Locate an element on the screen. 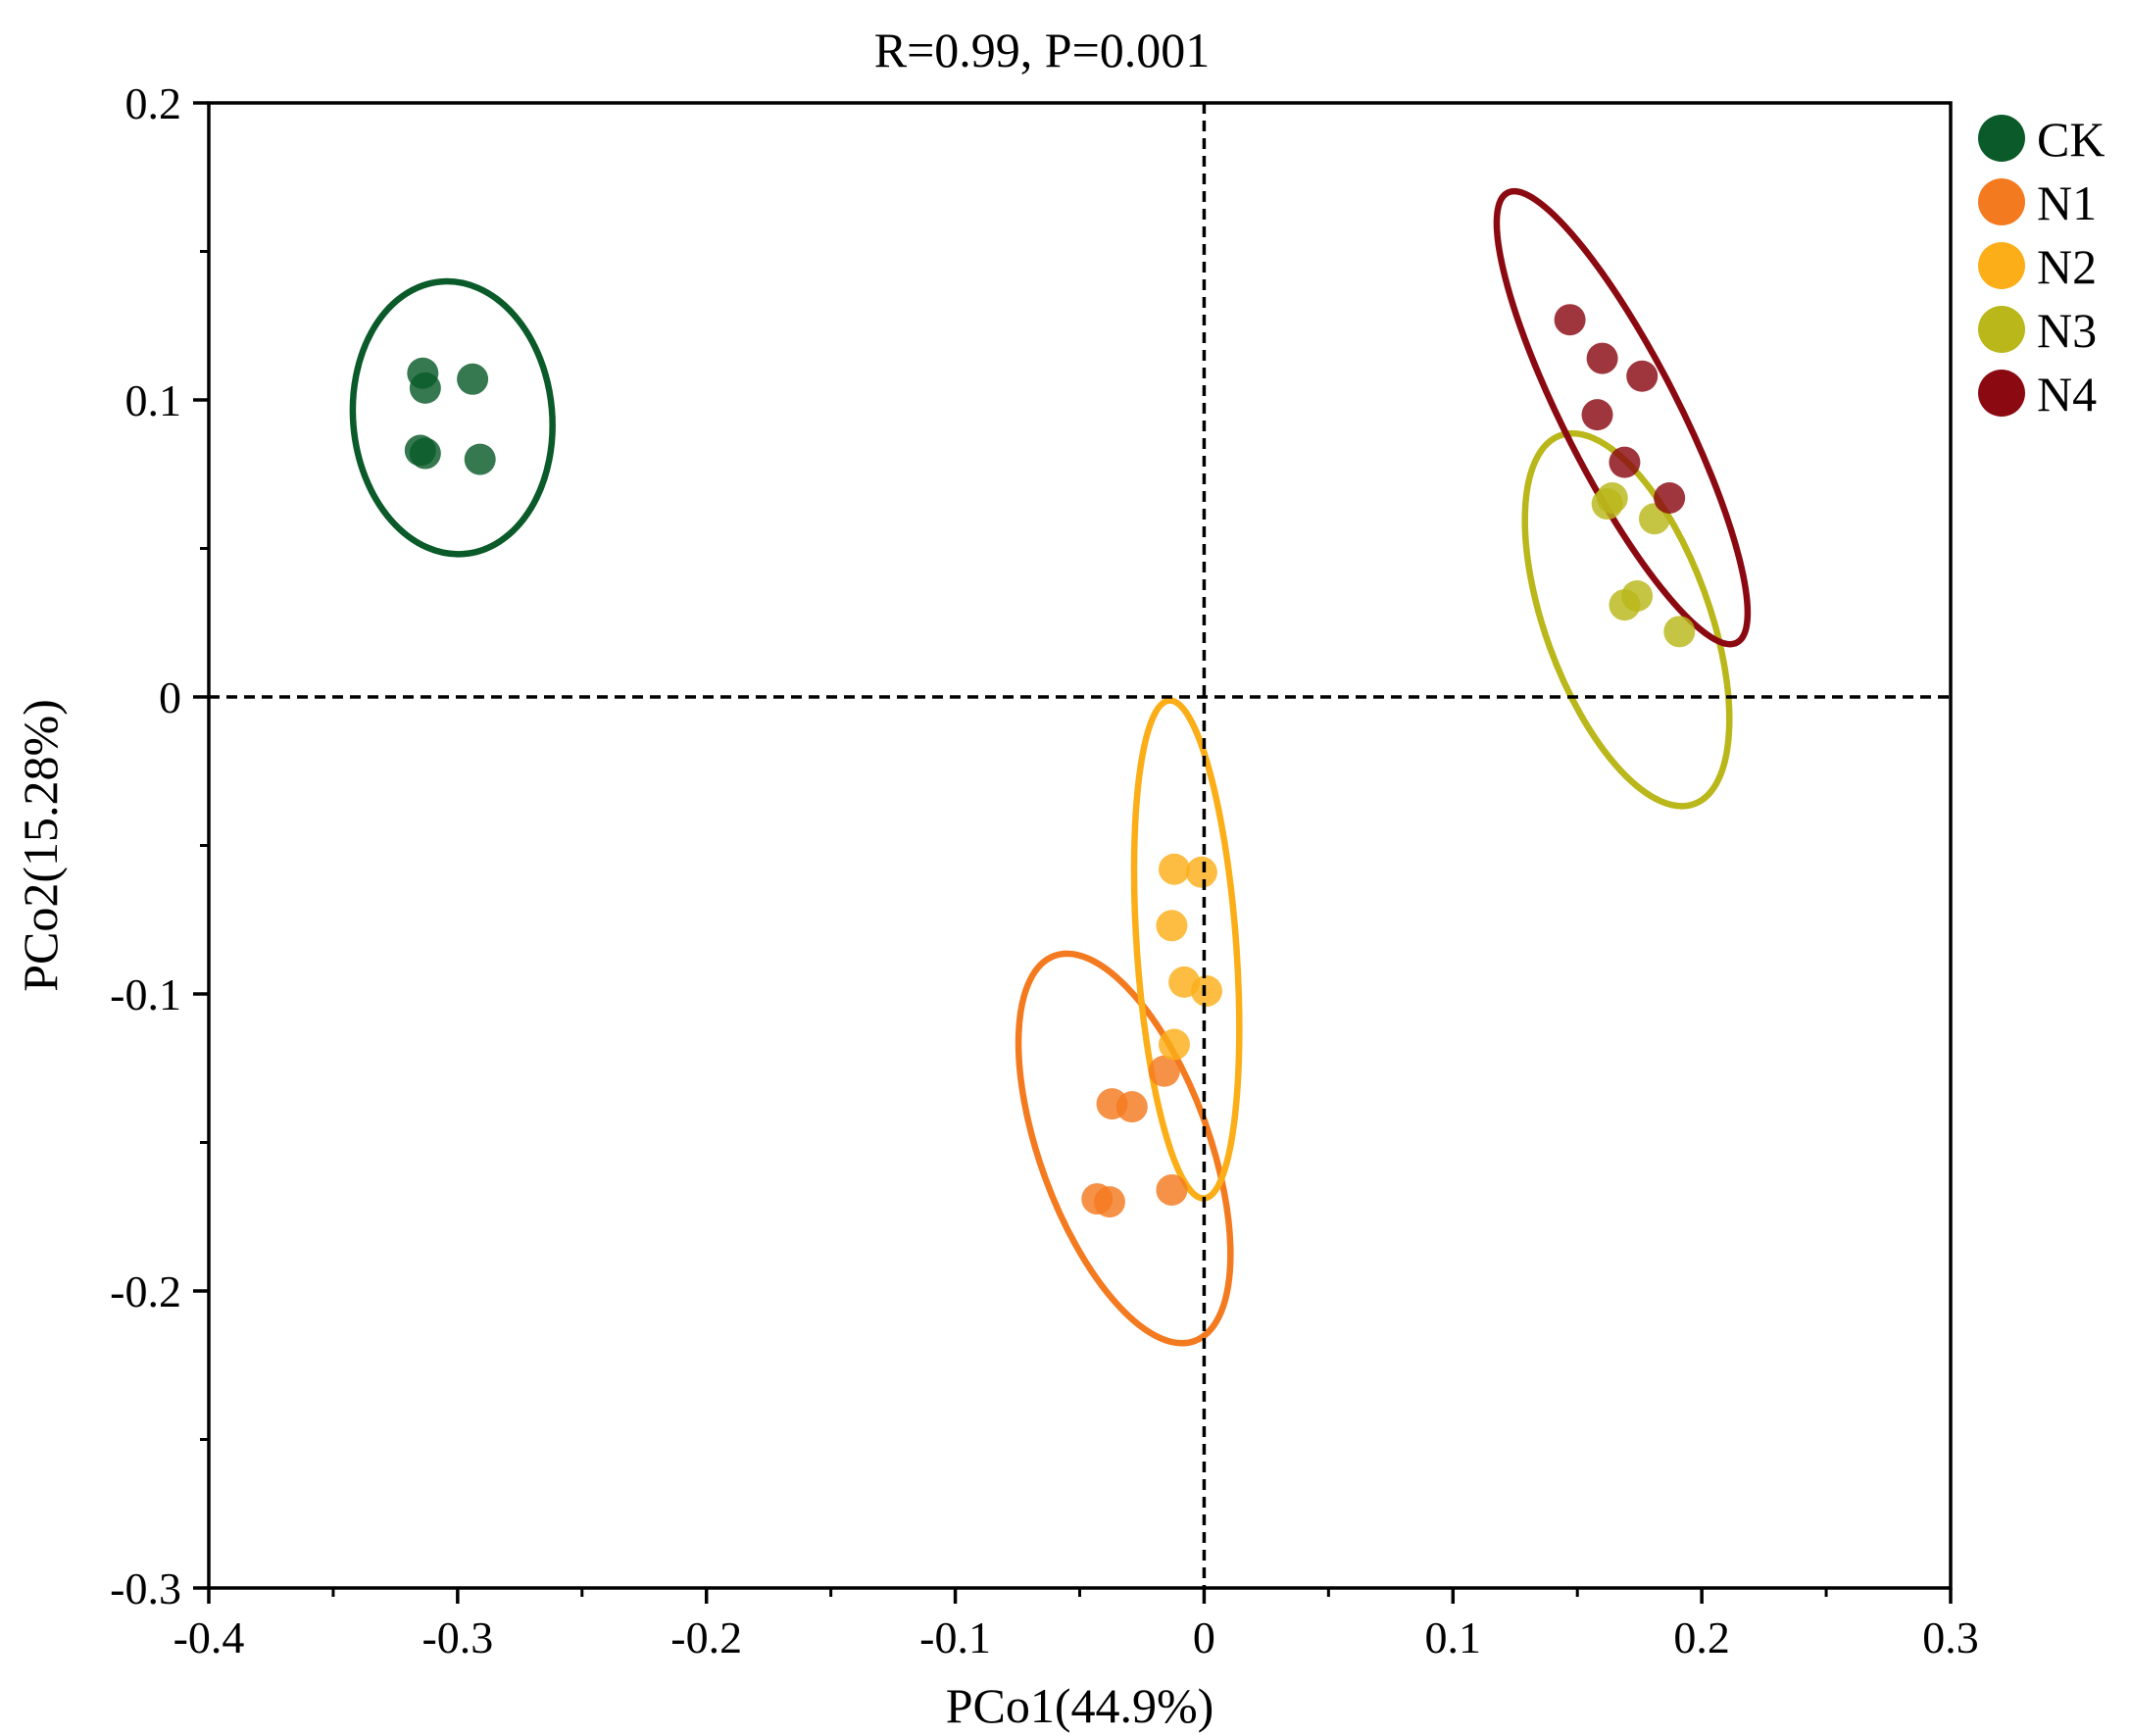 The height and width of the screenshot is (1736, 2130). legend-label-n1: N1 is located at coordinates (2067, 202).